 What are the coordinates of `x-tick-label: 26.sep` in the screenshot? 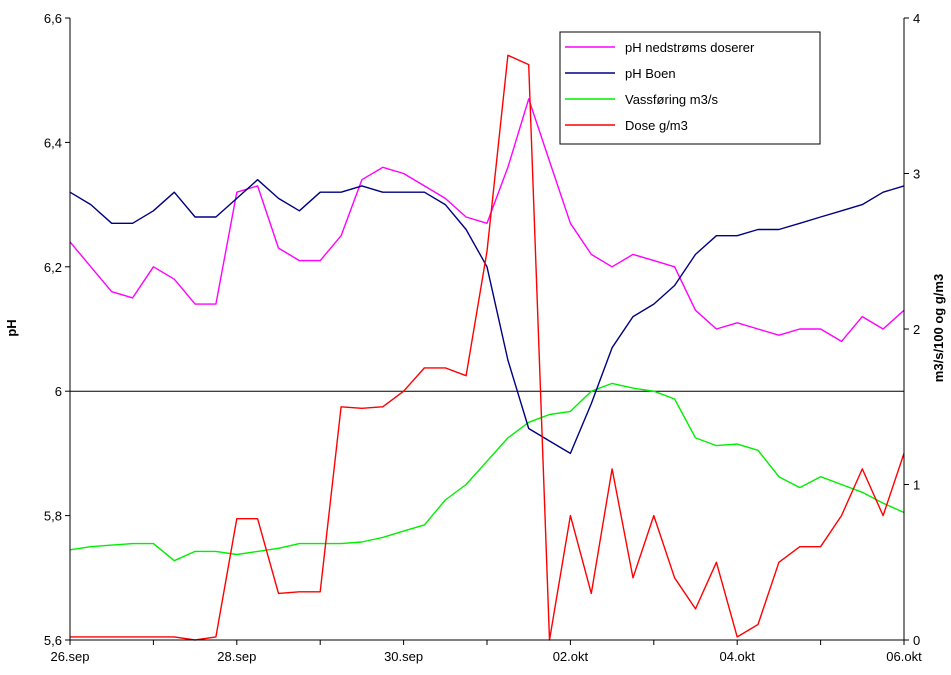 It's located at (69, 656).